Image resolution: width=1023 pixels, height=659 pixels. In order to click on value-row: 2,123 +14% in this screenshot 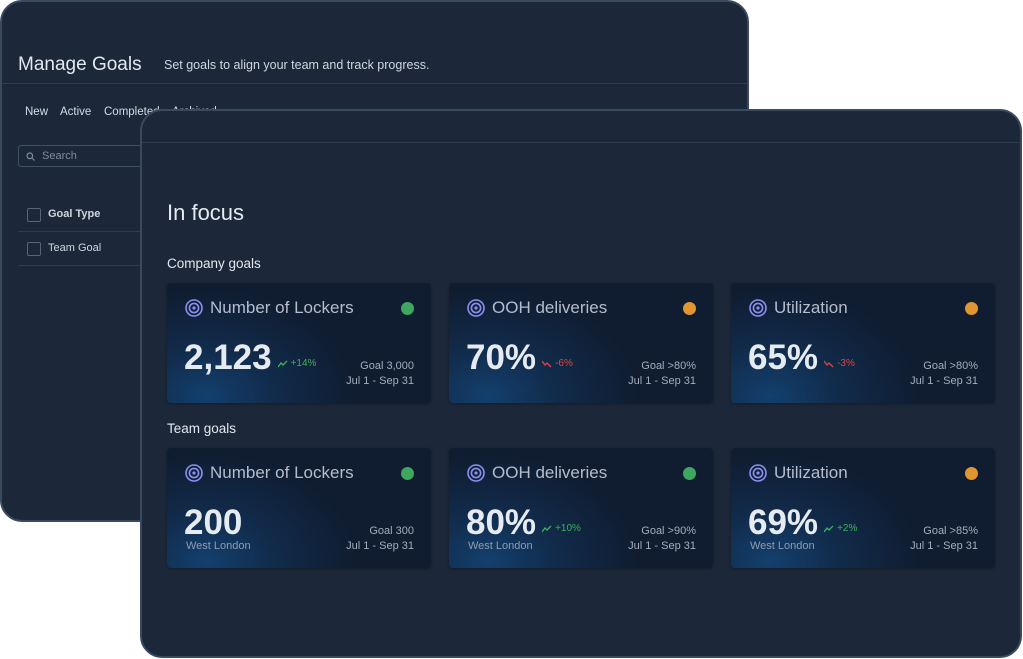, I will do `click(250, 358)`.